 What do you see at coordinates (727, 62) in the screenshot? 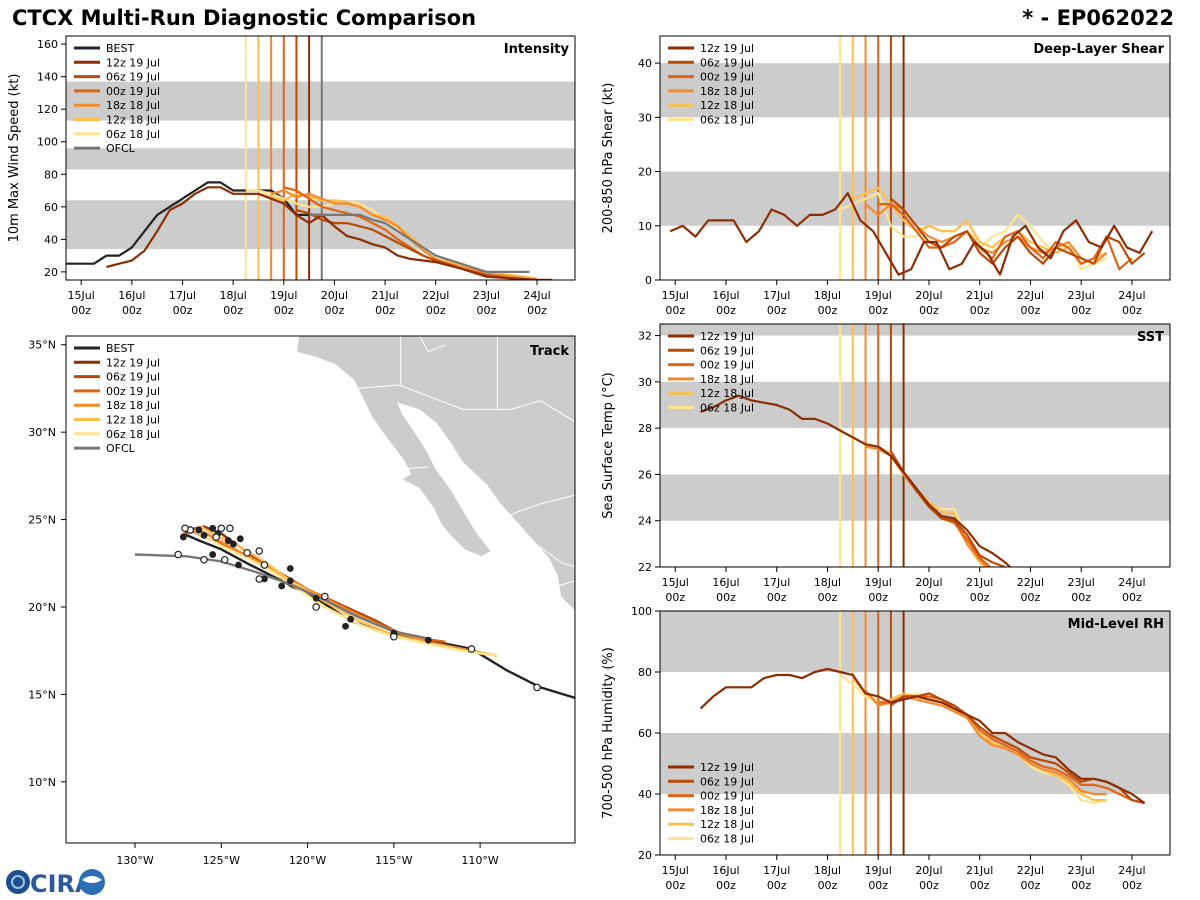
I see `shear-legend-label: 06z 19 Jul` at bounding box center [727, 62].